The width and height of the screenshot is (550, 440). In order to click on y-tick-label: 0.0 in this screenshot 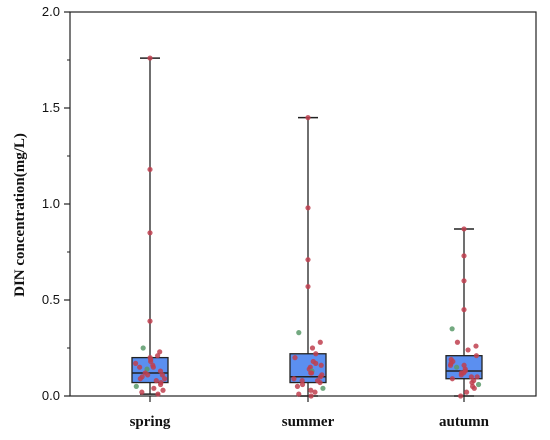, I will do `click(51, 395)`.